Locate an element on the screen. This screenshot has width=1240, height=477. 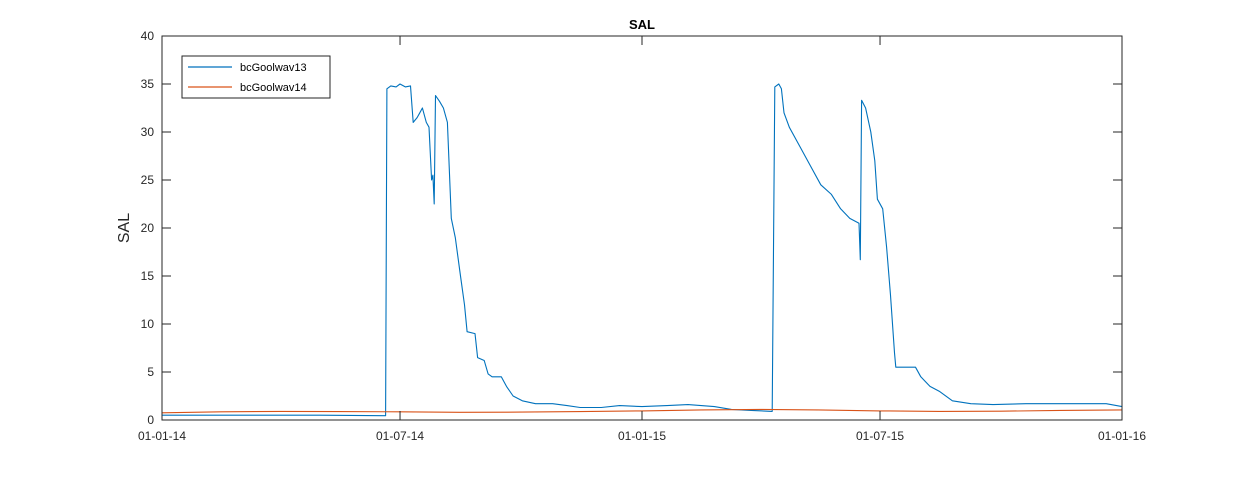
y-tick-label: 35 is located at coordinates (148, 84).